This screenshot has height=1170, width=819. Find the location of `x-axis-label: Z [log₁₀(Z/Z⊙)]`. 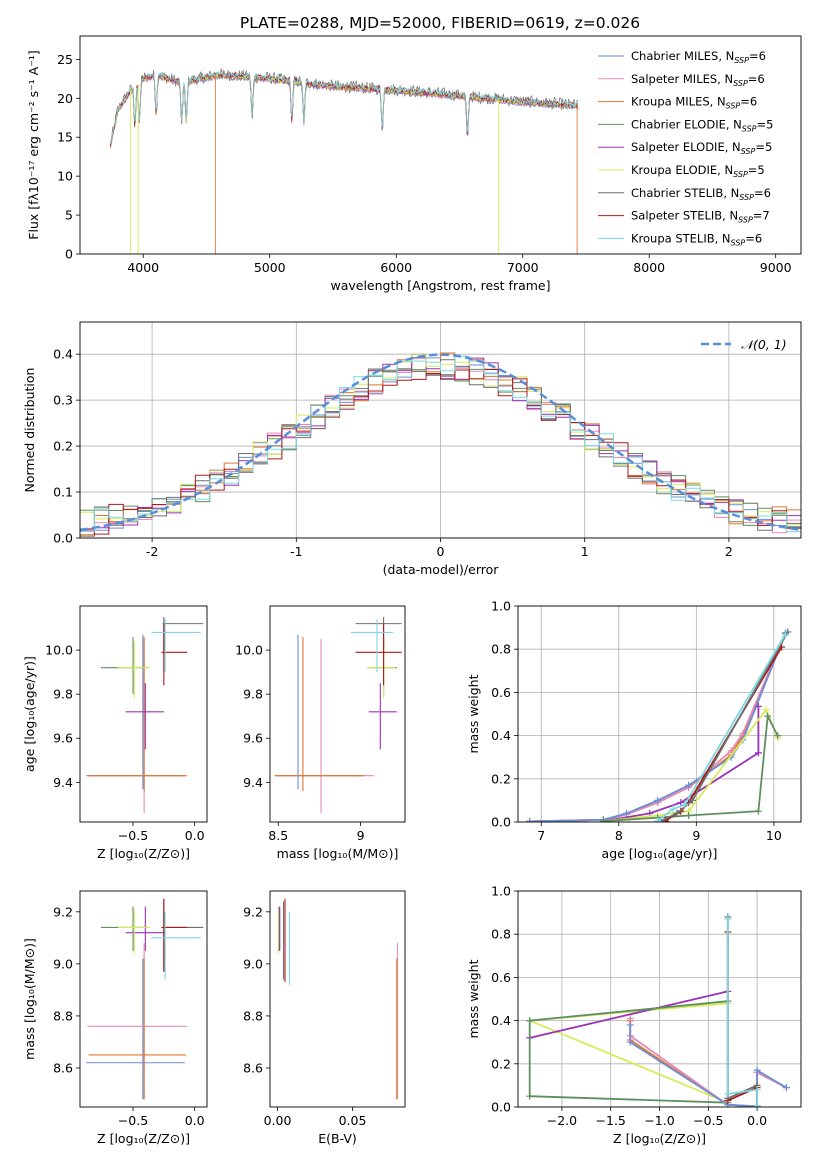

x-axis-label: Z [log₁₀(Z/Z⊙)] is located at coordinates (143, 853).